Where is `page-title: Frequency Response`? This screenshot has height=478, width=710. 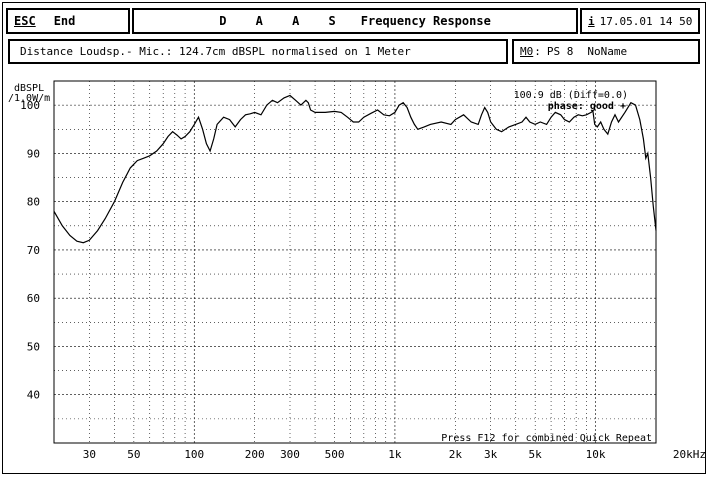 page-title: Frequency Response is located at coordinates (425, 21).